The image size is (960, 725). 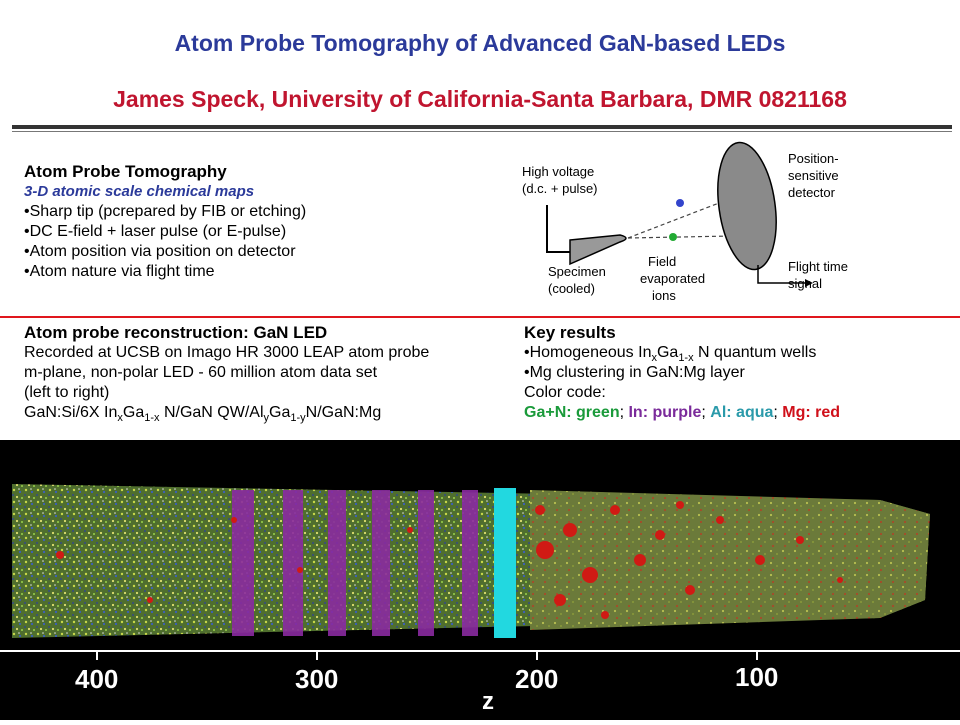 I want to click on apt-bullet: •Sharp tip (pcrepared by FIB or etching), so click(x=165, y=211).